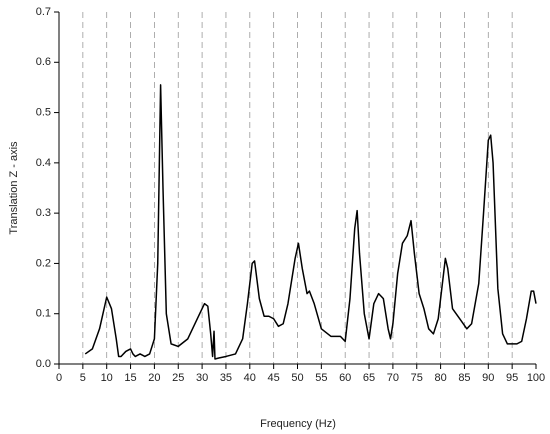 This screenshot has height=434, width=550. I want to click on x-tick-label: 70, so click(393, 378).